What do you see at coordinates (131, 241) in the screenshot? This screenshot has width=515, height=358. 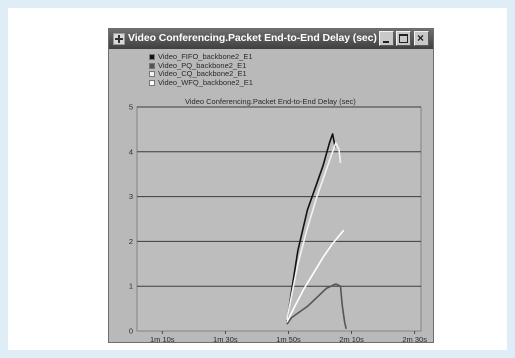 I see `y-tick-label-2: 2` at bounding box center [131, 241].